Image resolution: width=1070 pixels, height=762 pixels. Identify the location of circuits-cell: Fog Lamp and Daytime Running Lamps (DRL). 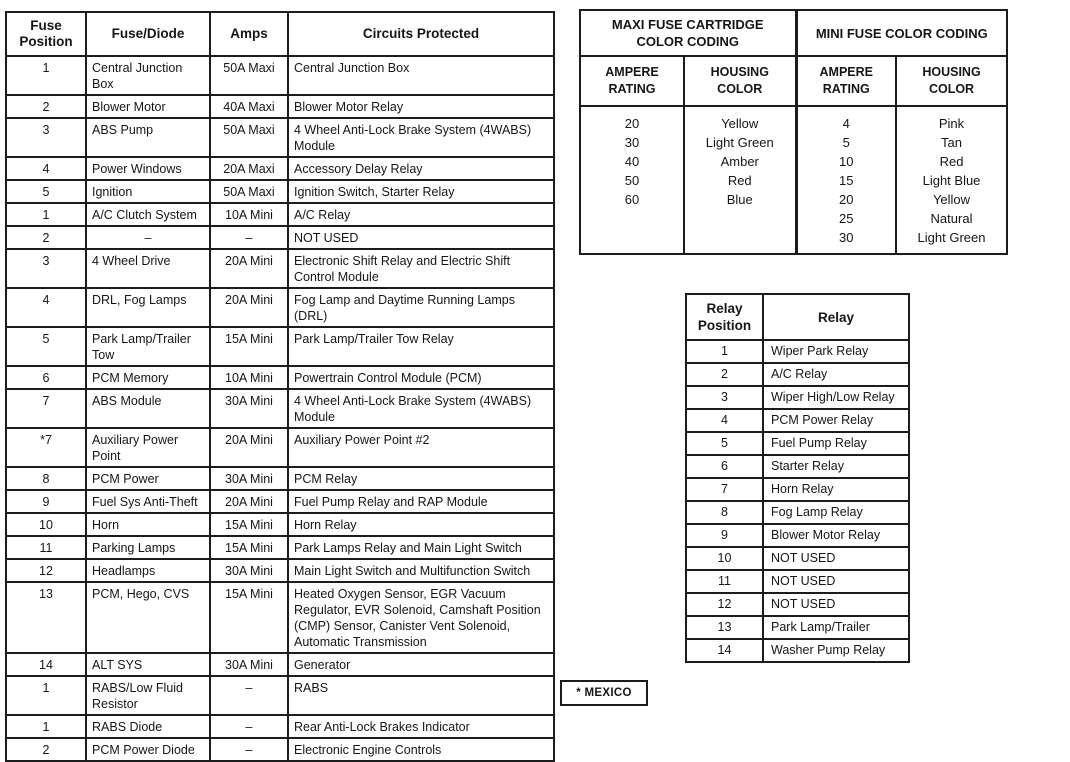
(421, 307).